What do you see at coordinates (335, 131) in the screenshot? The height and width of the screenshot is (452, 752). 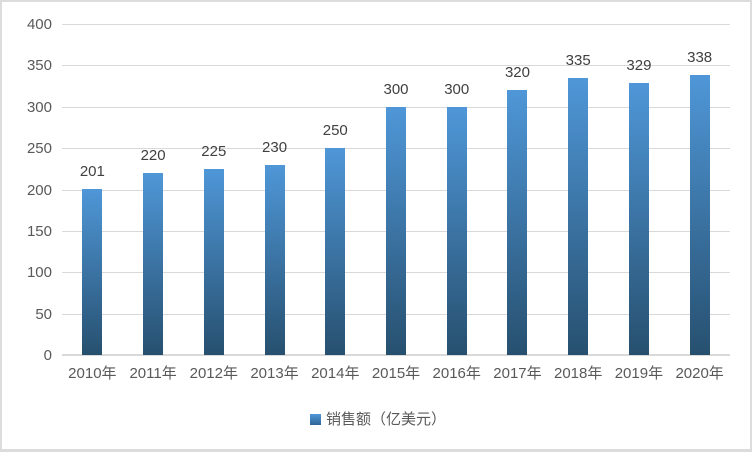 I see `bar-value-label: 250` at bounding box center [335, 131].